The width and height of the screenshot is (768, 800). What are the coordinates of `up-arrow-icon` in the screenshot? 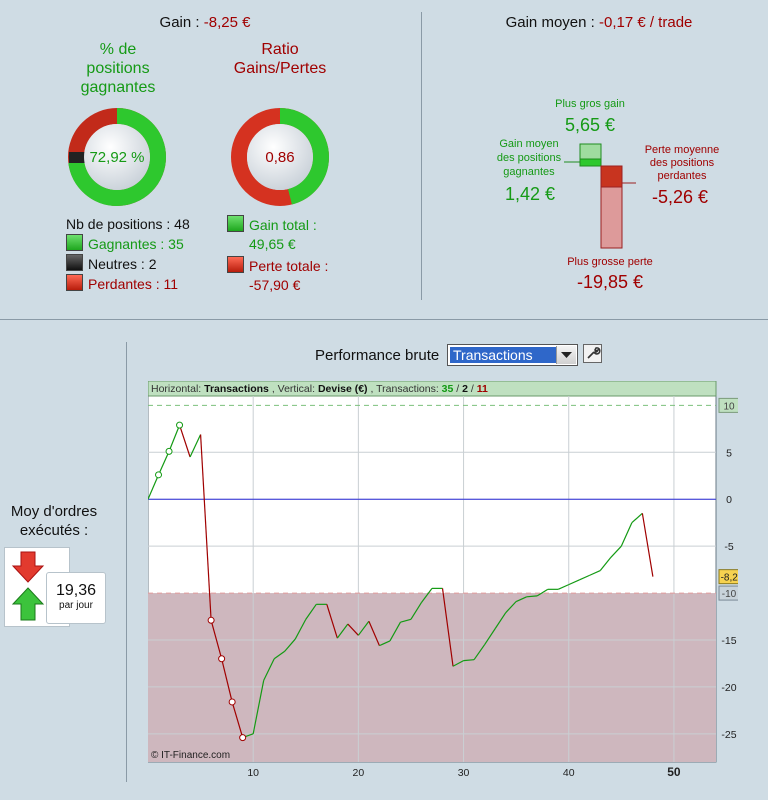 It's located at (28, 604).